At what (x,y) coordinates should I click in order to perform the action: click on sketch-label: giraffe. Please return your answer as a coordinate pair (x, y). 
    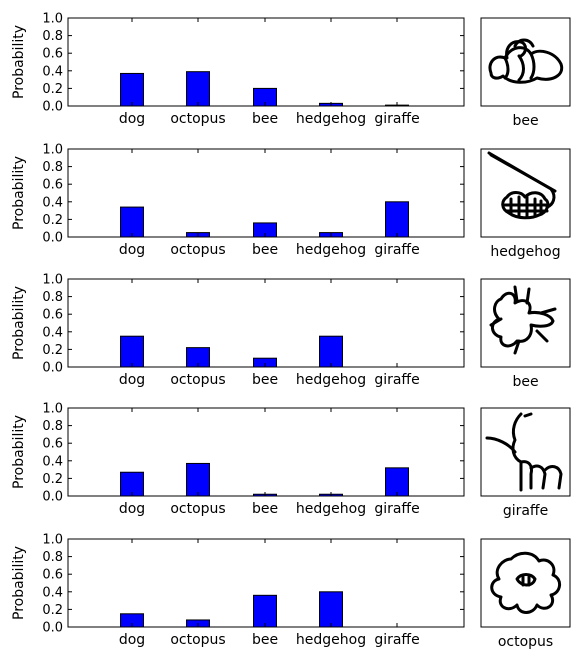
    Looking at the image, I should click on (525, 511).